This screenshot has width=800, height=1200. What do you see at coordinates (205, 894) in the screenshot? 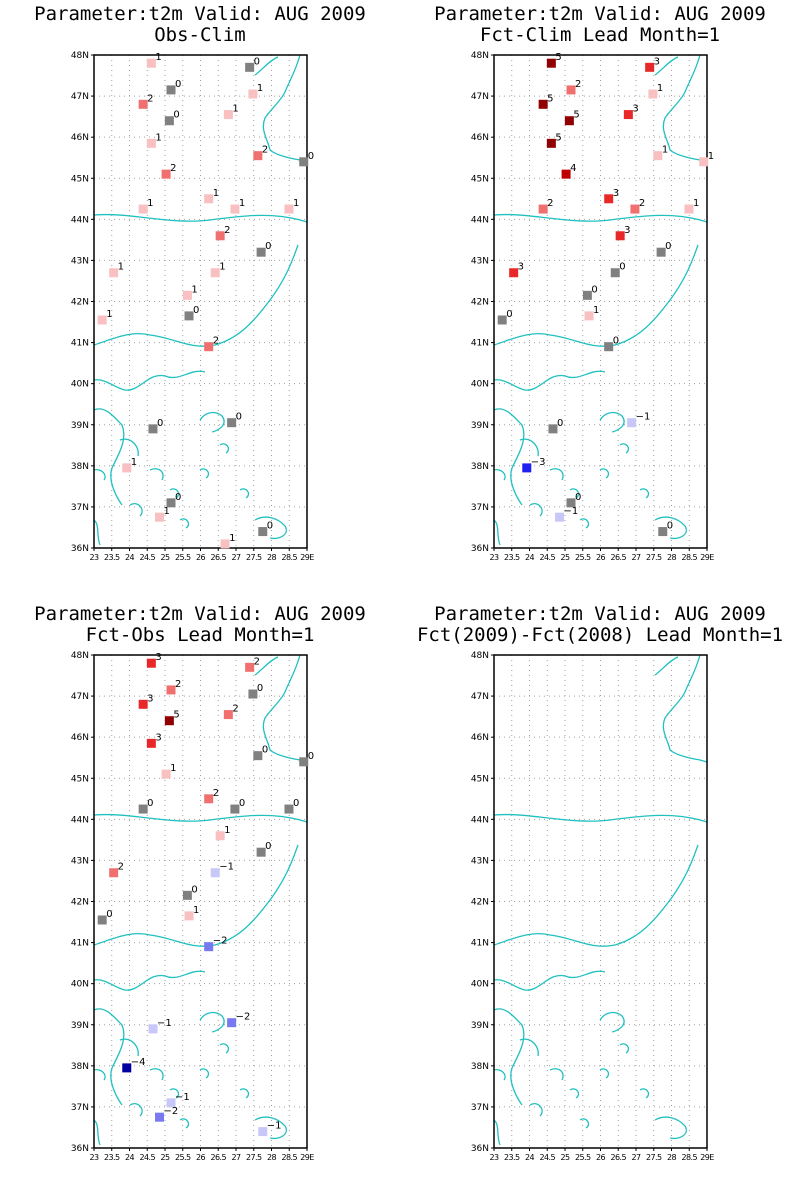
I see `station-markers: 3 2 3 2 0 5 2 3 0 1 0 0 2 0 0 1 0 2 −1 0 0 1 −2 −1 −2 −4 −1 −2 −1` at bounding box center [205, 894].